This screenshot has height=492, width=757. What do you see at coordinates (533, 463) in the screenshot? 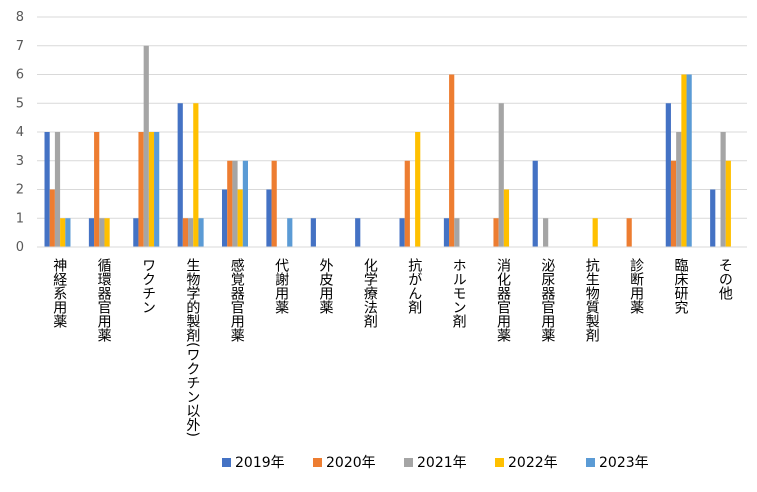
I see `legend-label: 2022年` at bounding box center [533, 463].